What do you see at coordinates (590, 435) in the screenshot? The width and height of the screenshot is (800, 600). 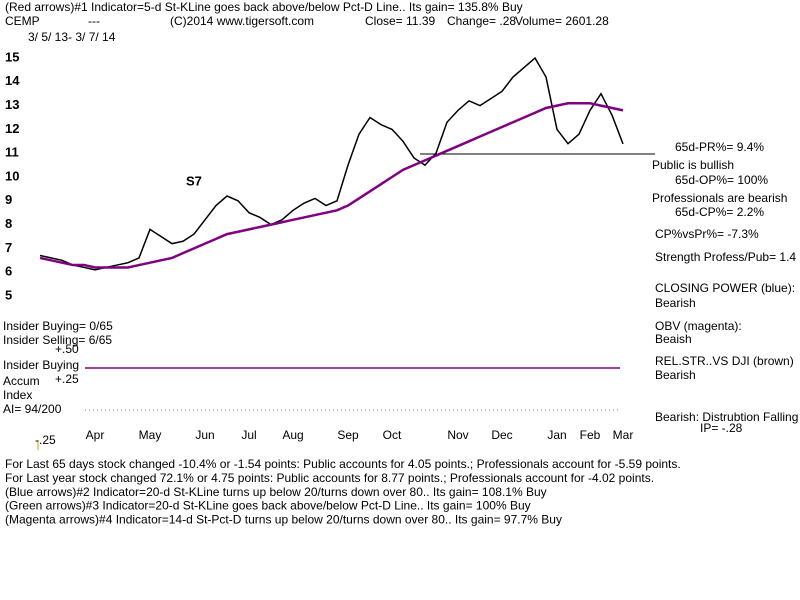 I see `x-tick-label: Feb` at bounding box center [590, 435].